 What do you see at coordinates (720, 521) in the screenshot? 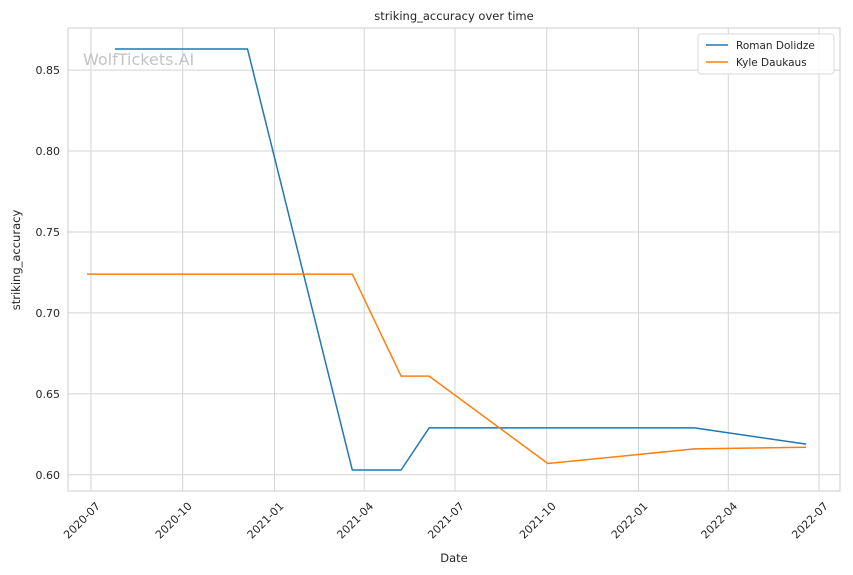
I see `x-tick-label: 2022-04` at bounding box center [720, 521].